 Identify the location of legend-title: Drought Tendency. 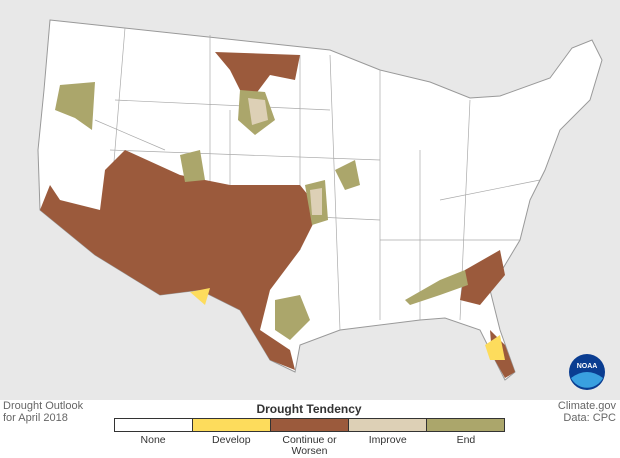
(309, 409).